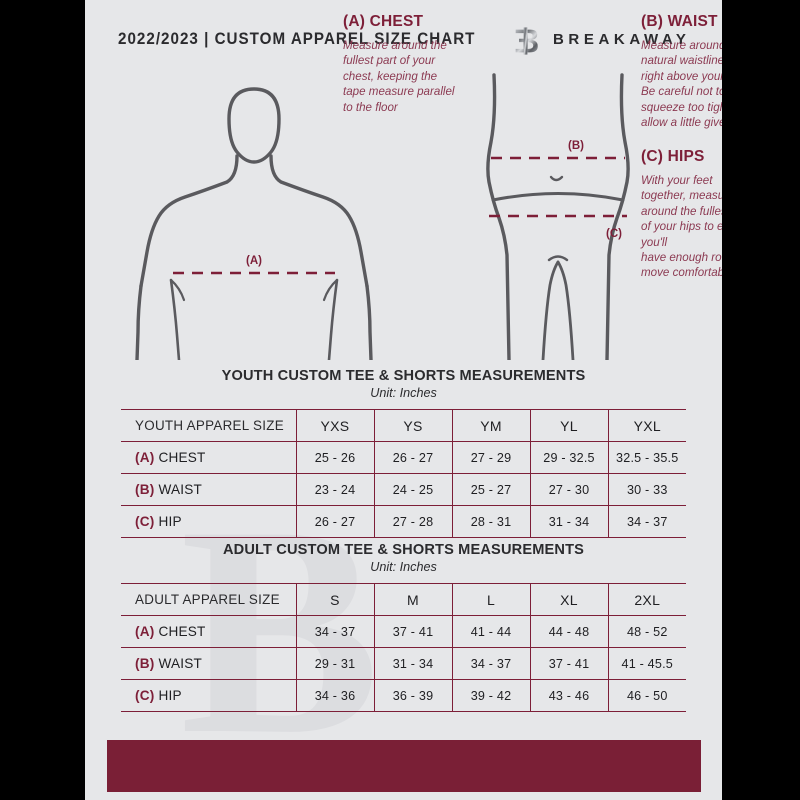  Describe the element at coordinates (646, 489) in the screenshot. I see `youth-waist-yxl: 30 - 33` at that location.